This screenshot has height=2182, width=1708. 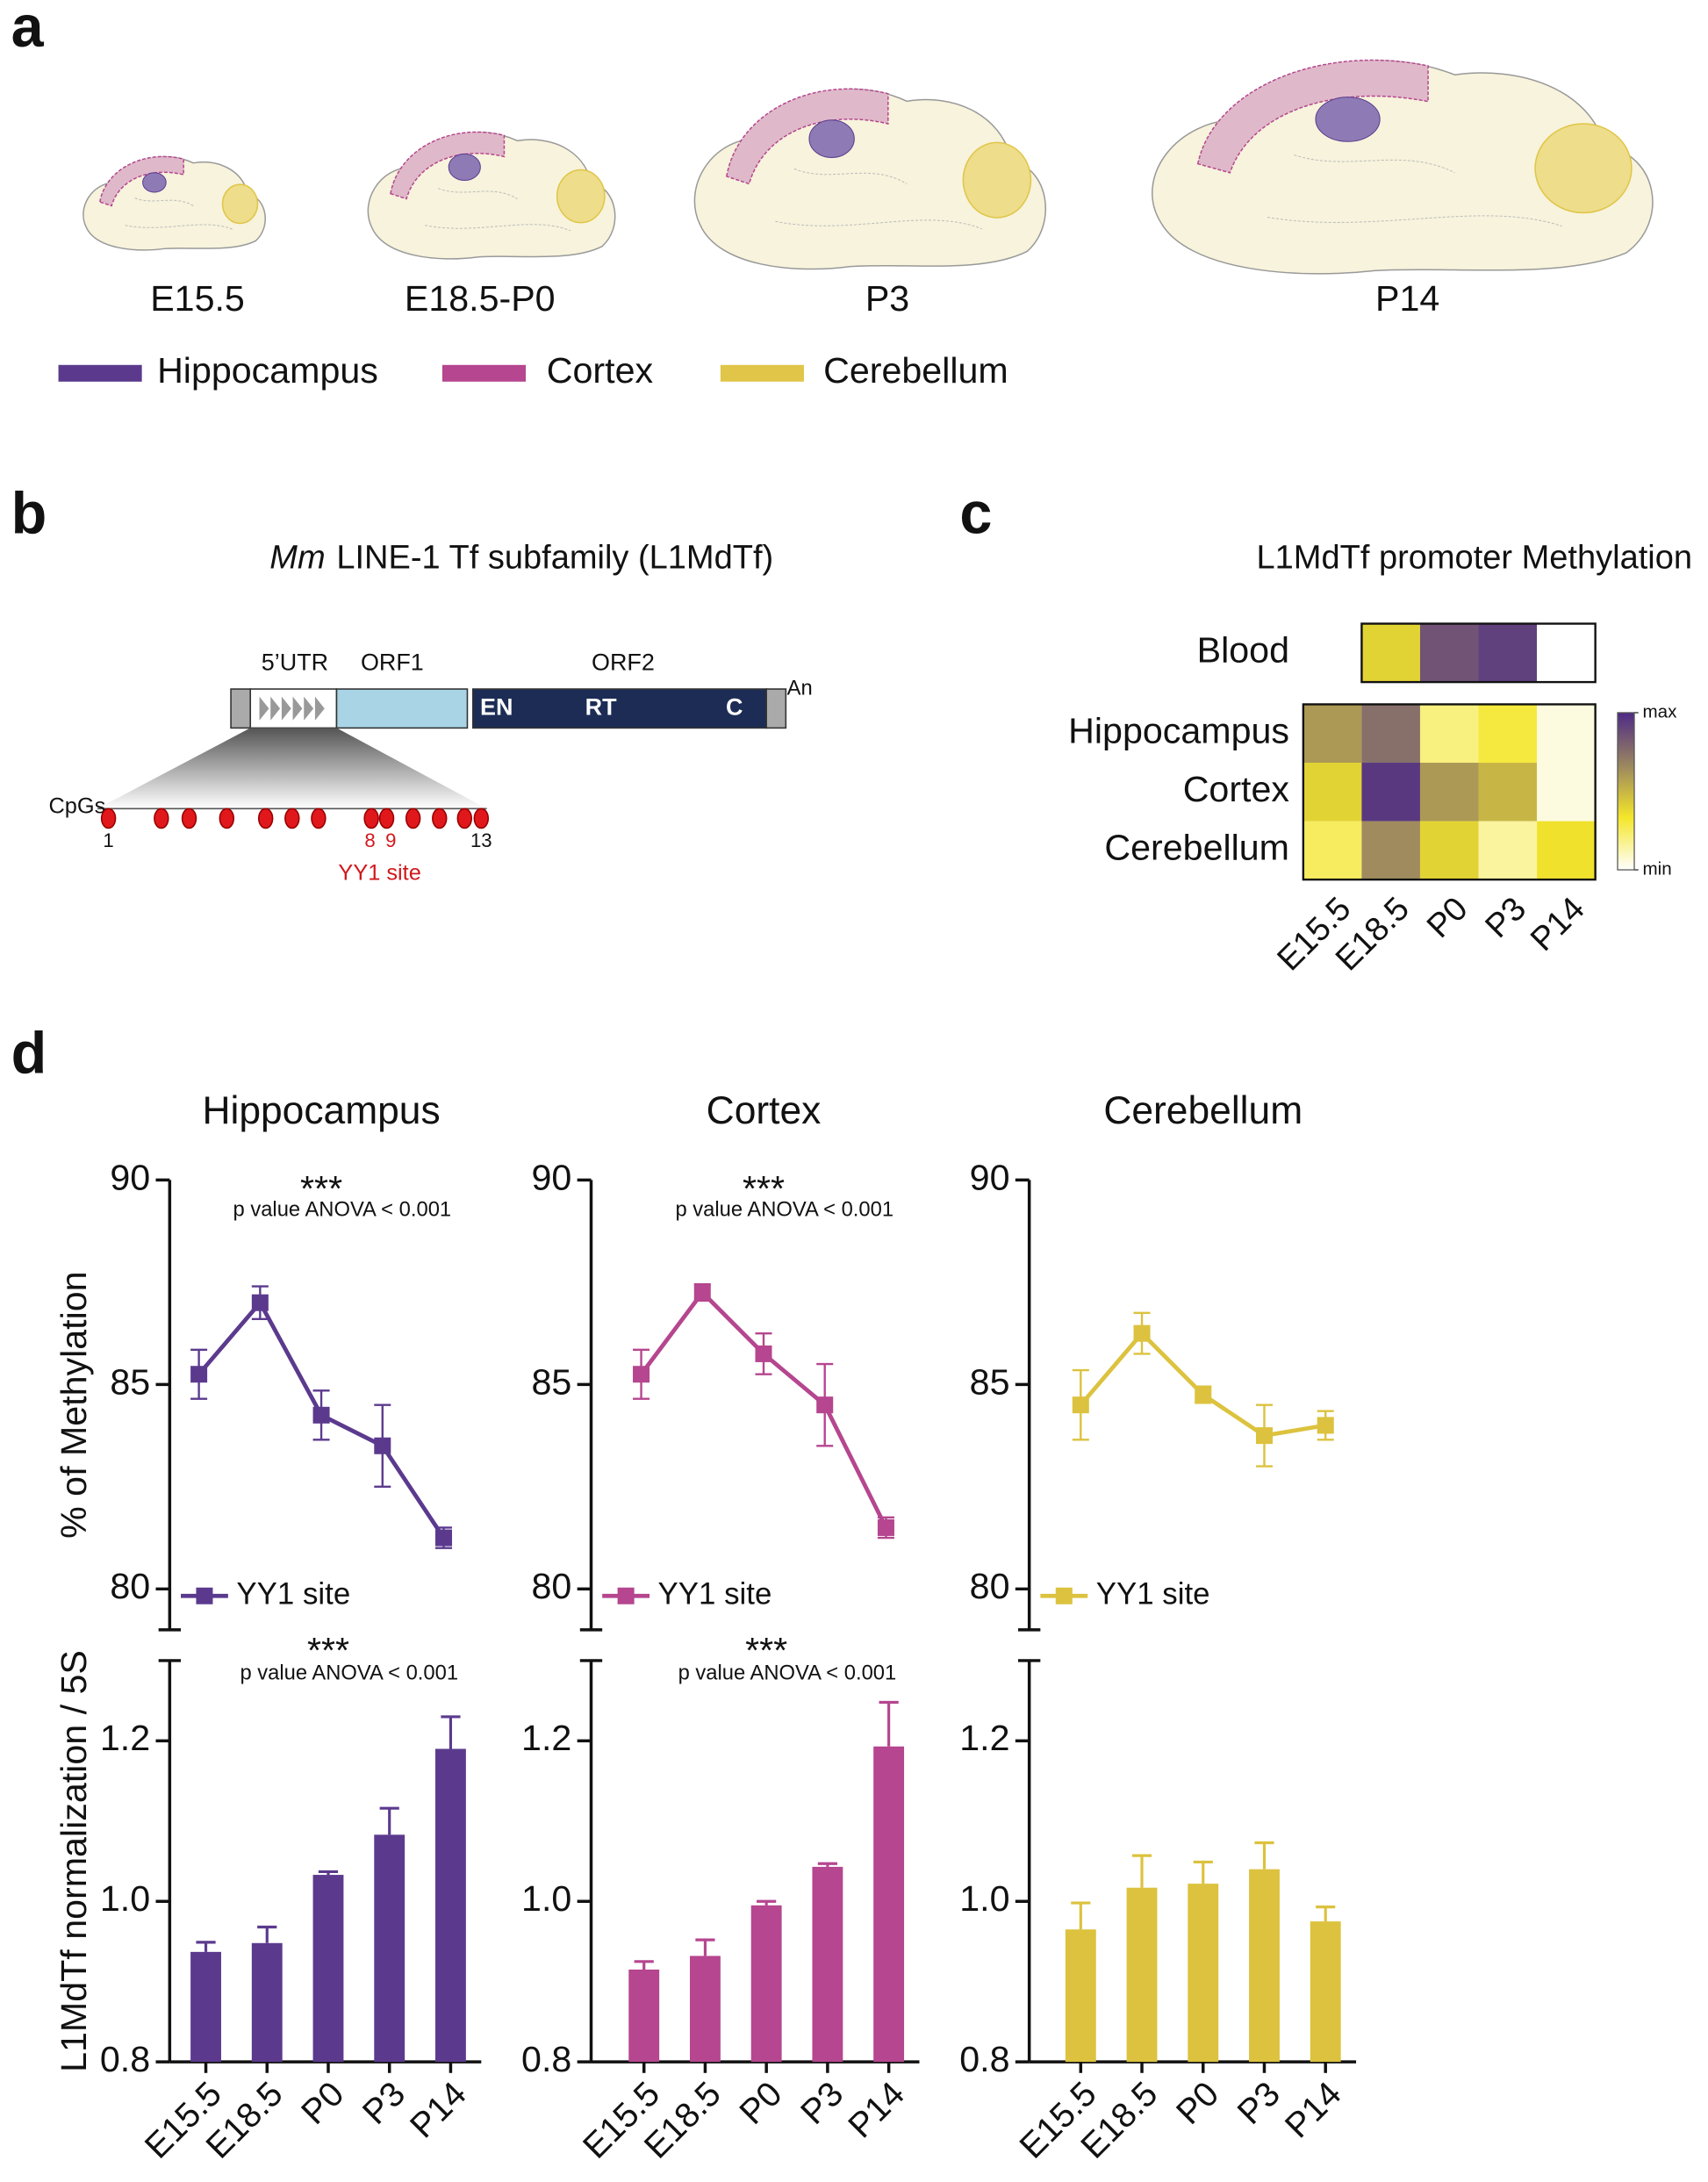 I want to click on chart-title: Hippocampus, so click(x=321, y=1110).